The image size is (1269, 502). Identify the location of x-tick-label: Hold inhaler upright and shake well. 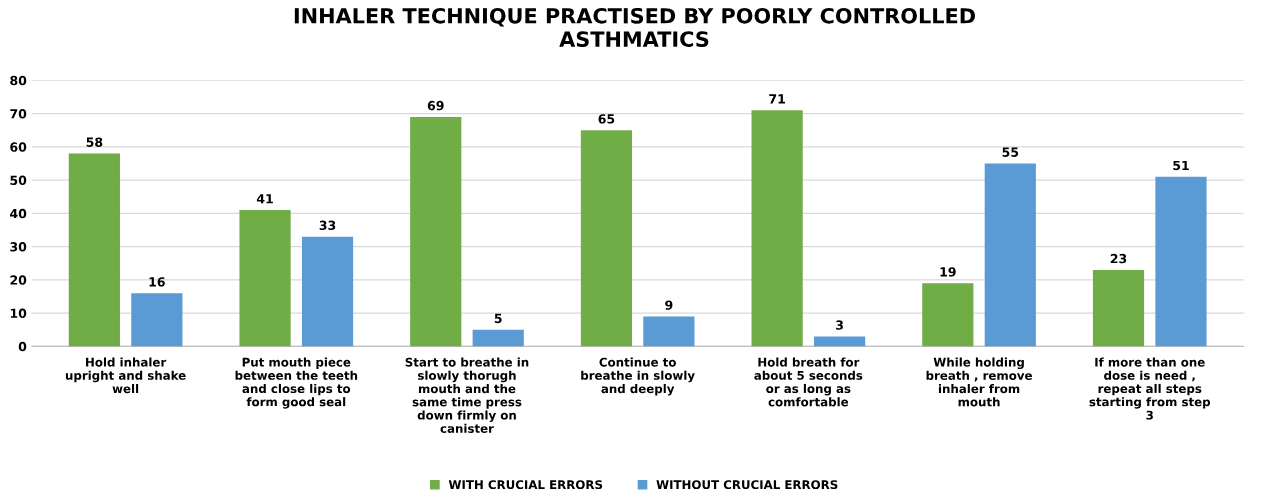
(125, 375).